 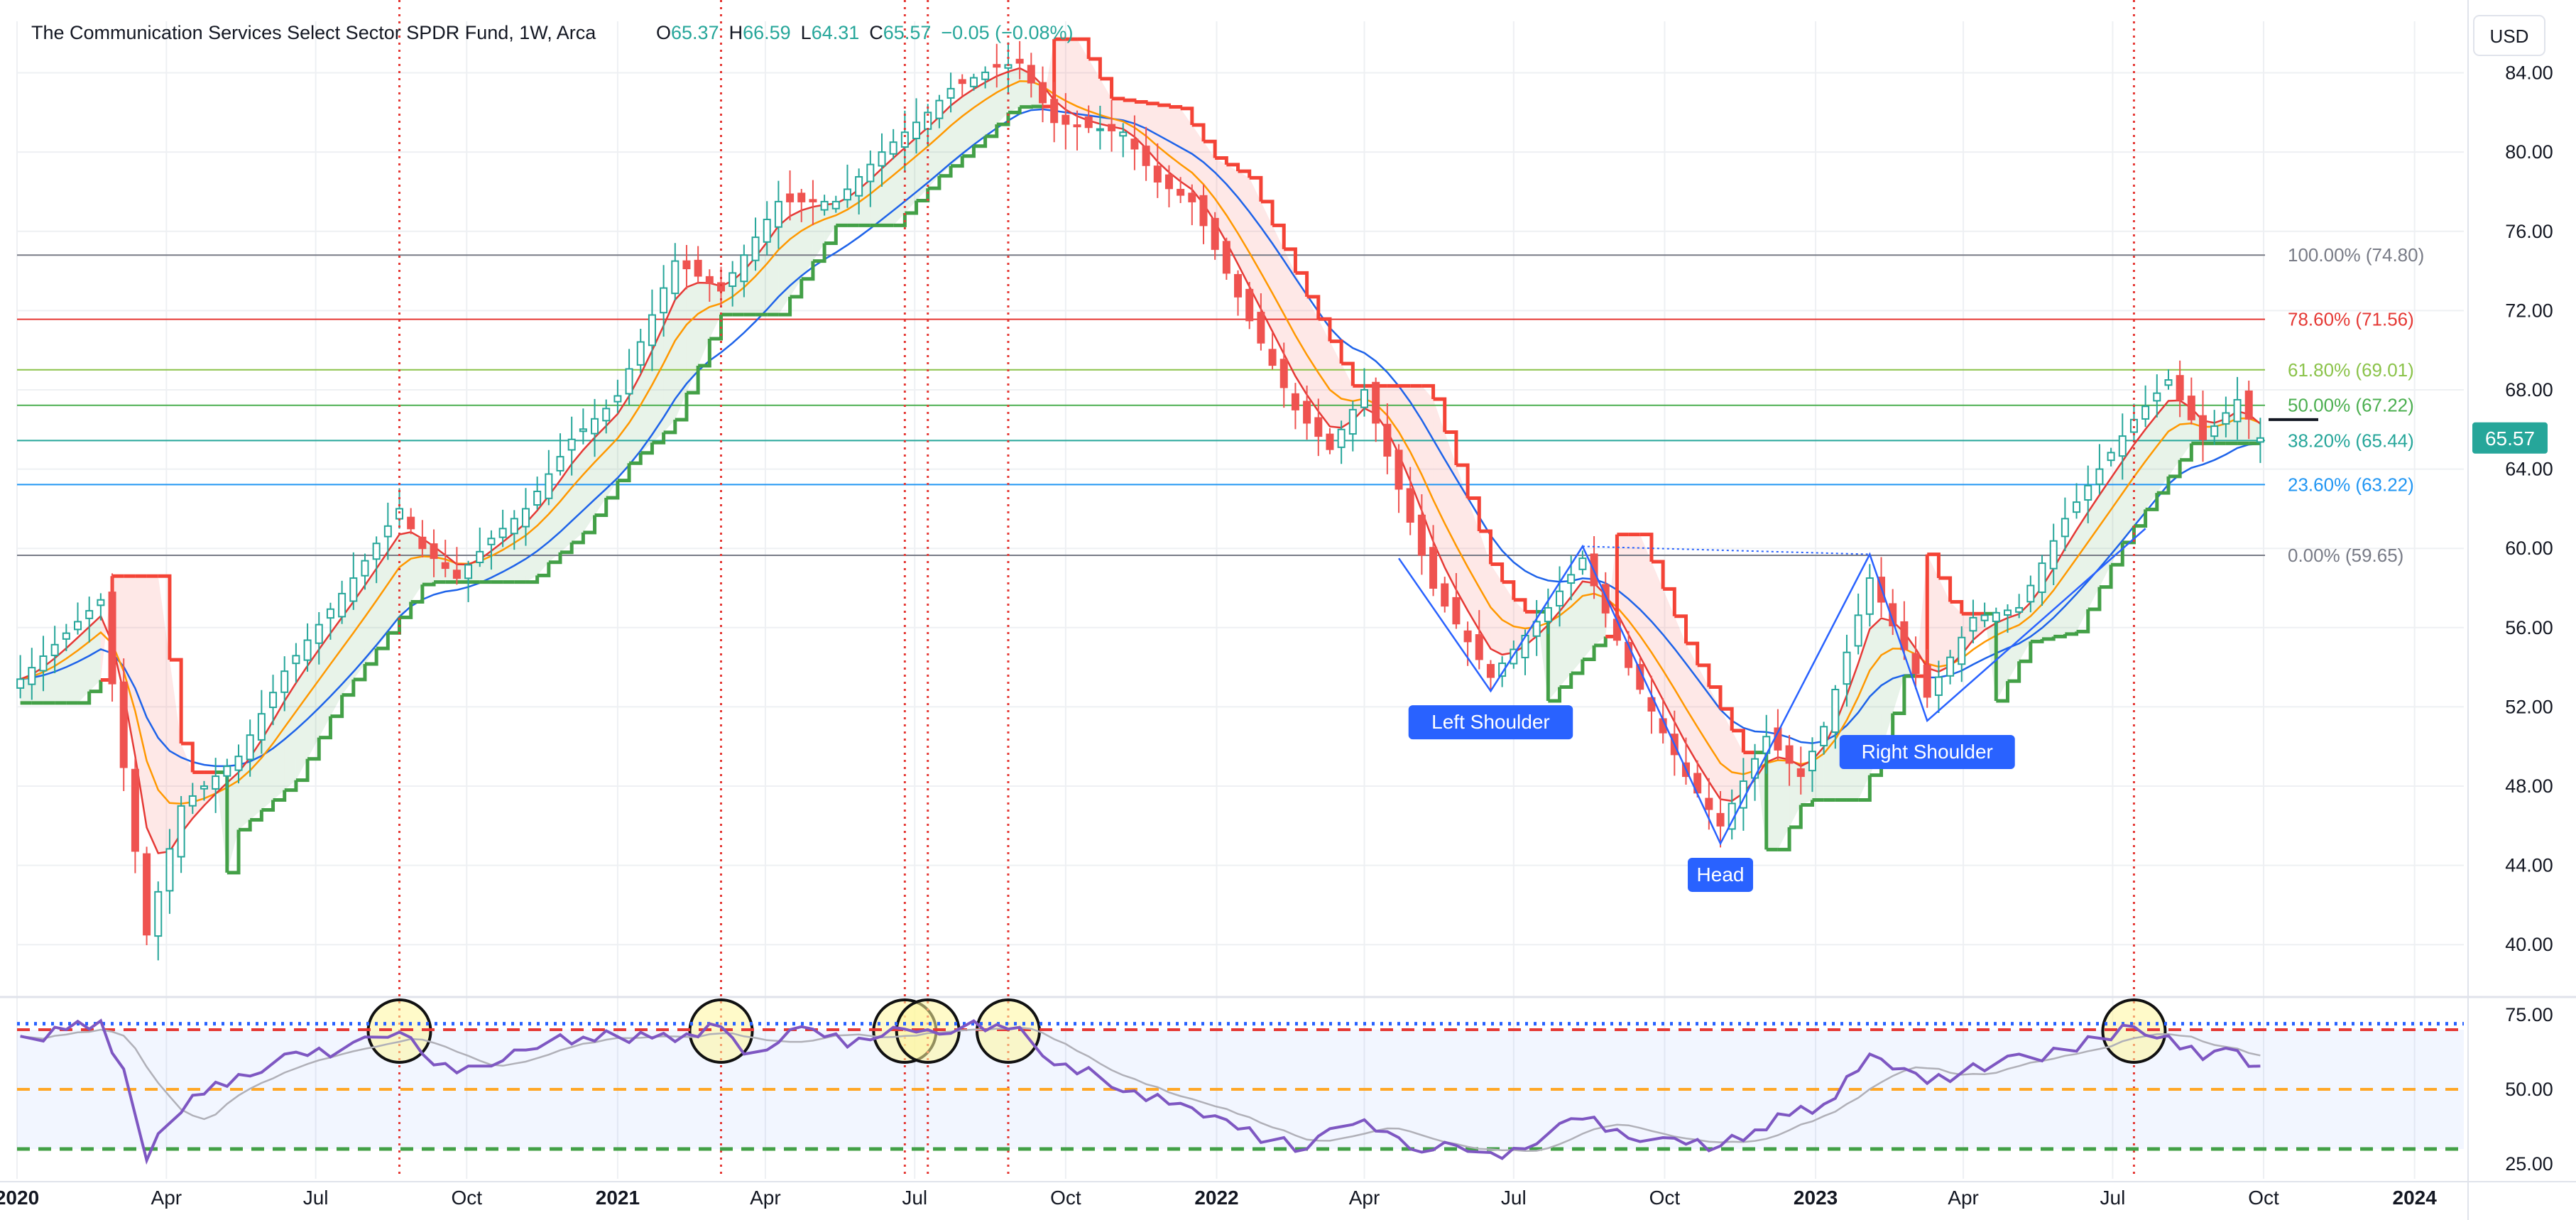 I want to click on price-tick-3: 52.00, so click(x=2529, y=706).